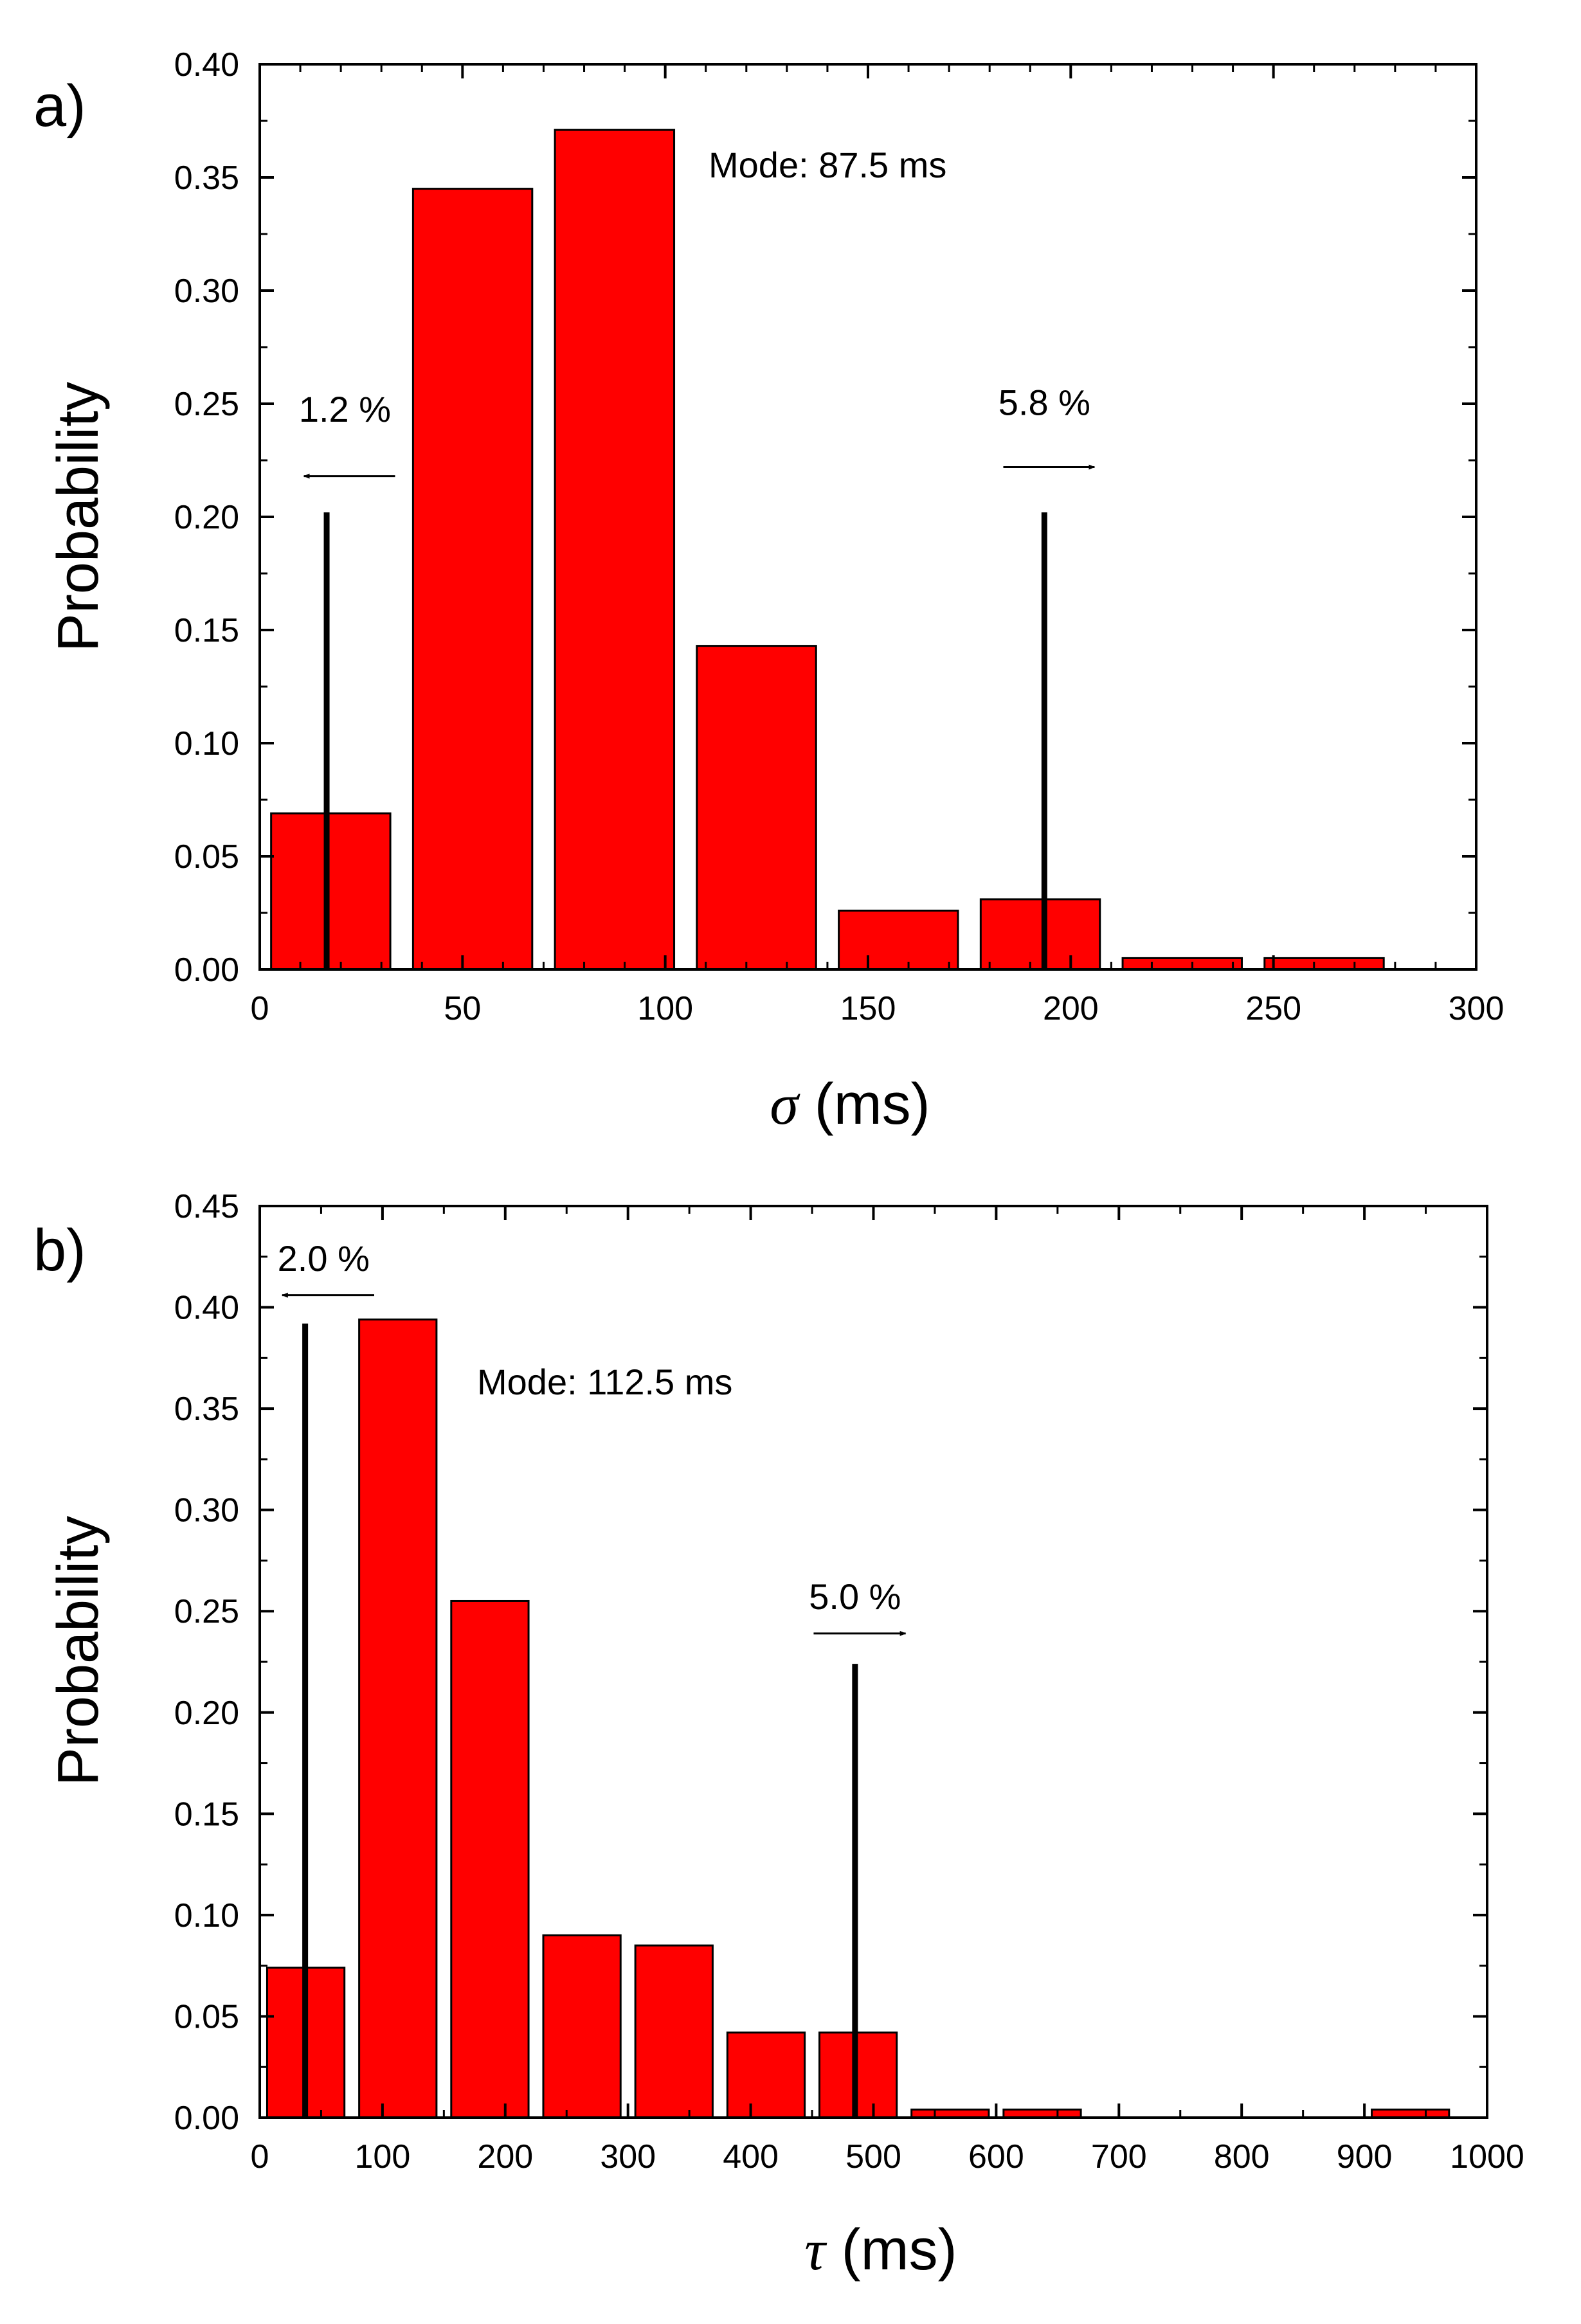 Image resolution: width=1581 pixels, height=2324 pixels. Describe the element at coordinates (827, 165) in the screenshot. I see `mode-annotation: Mode: 87.5 ms` at that location.